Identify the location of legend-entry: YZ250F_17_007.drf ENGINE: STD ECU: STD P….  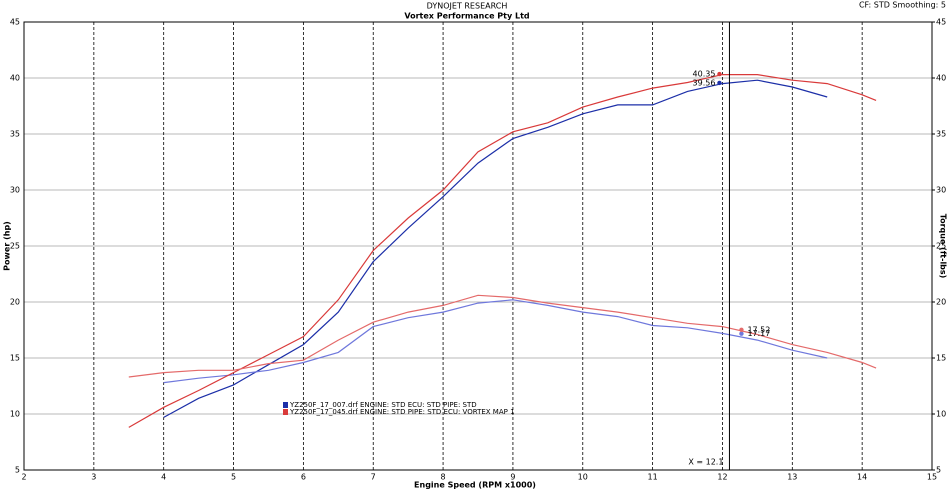
(383, 405).